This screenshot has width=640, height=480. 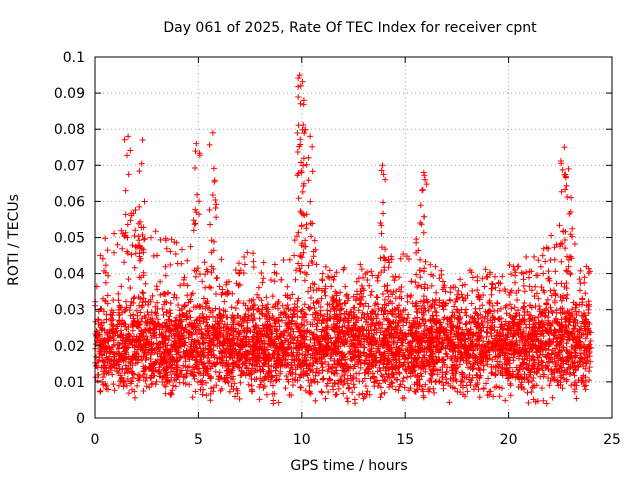 I want to click on y-tick-label: 0.09, so click(x=69, y=94).